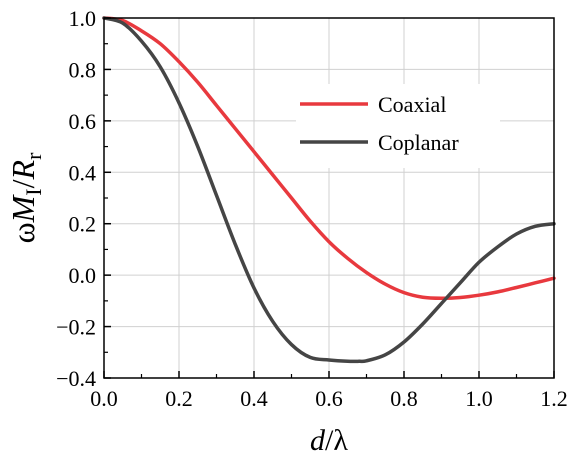 This screenshot has height=462, width=582. I want to click on legend-label-coaxial: Coaxial, so click(412, 104).